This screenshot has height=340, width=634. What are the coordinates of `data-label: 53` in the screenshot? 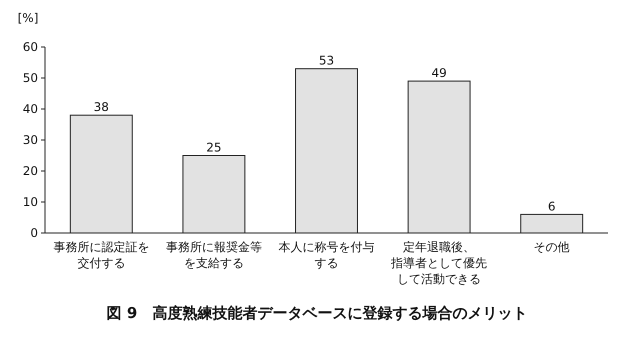 It's located at (326, 61).